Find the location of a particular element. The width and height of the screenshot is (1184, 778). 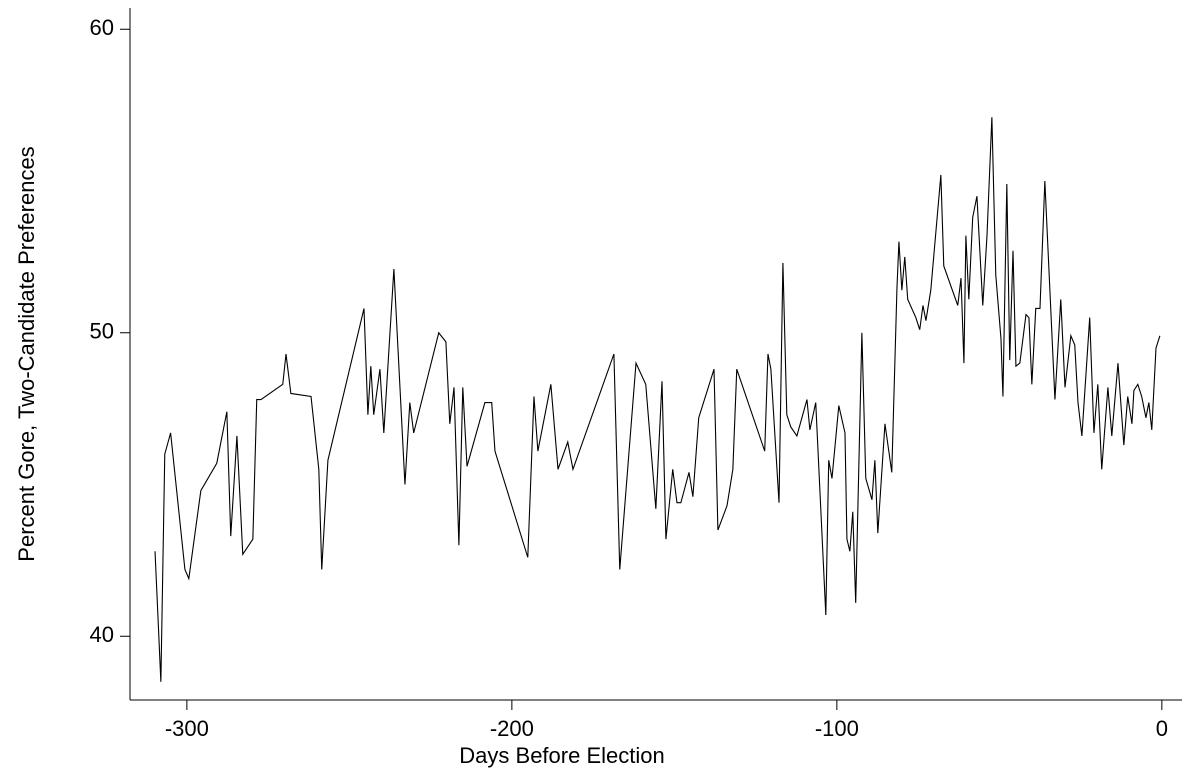

x-tick-label: 0 is located at coordinates (1162, 728).